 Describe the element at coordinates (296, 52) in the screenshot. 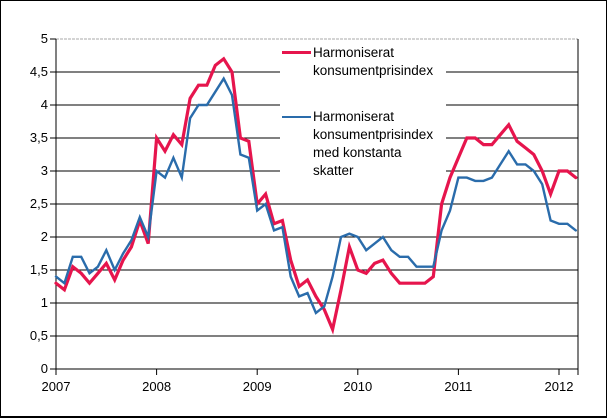

I see `hicp-line-swatch-icon` at that location.